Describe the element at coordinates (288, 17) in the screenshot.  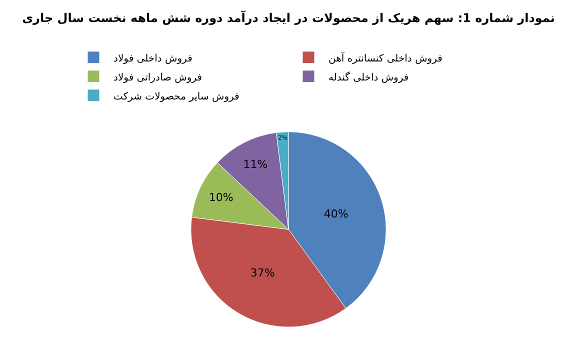
I see `chart-title: نمودار شماره 1: سهم هریک از محصولات در ایجاد درآمد دوره شش ماهه نخست سال جاری` at that location.